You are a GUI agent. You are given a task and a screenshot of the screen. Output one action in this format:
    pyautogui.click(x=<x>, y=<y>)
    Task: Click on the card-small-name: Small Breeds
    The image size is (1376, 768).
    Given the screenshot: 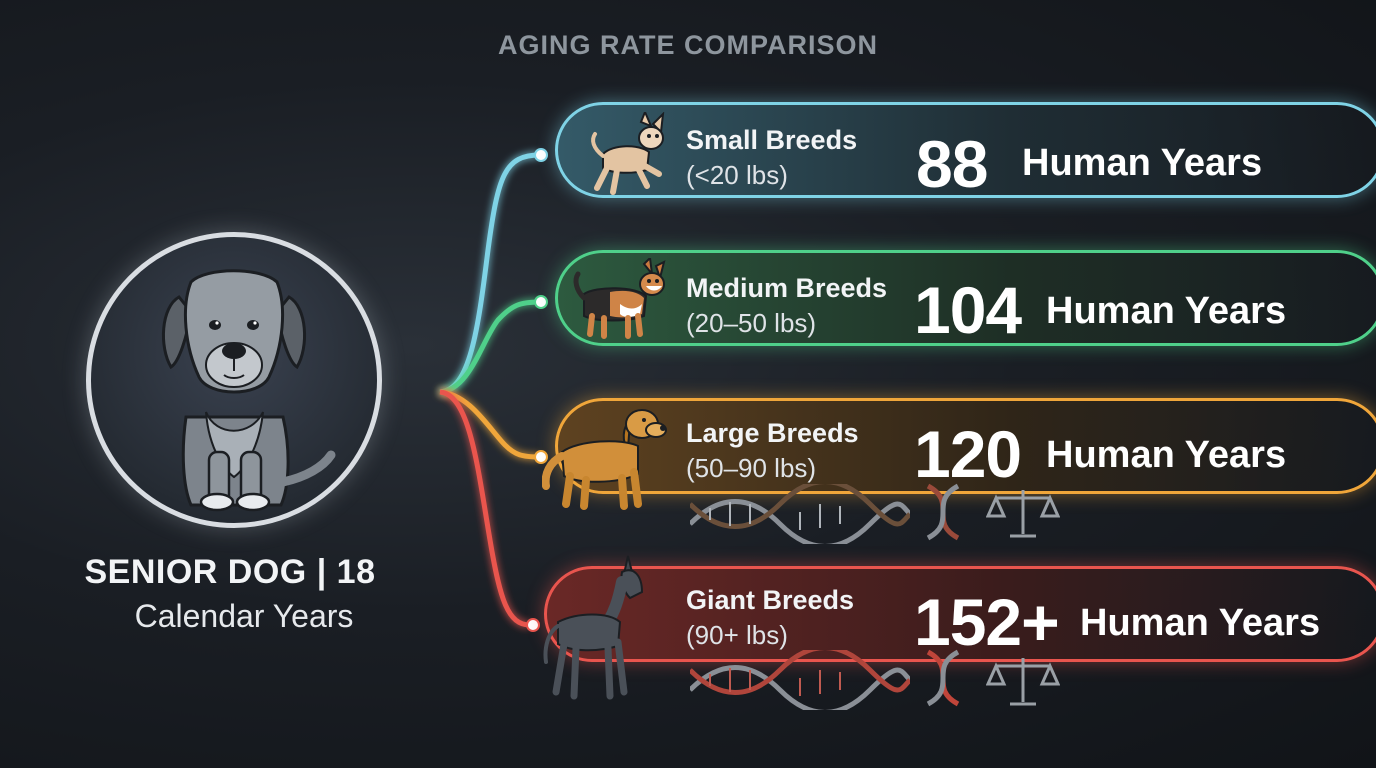 What is the action you would take?
    pyautogui.click(x=772, y=140)
    